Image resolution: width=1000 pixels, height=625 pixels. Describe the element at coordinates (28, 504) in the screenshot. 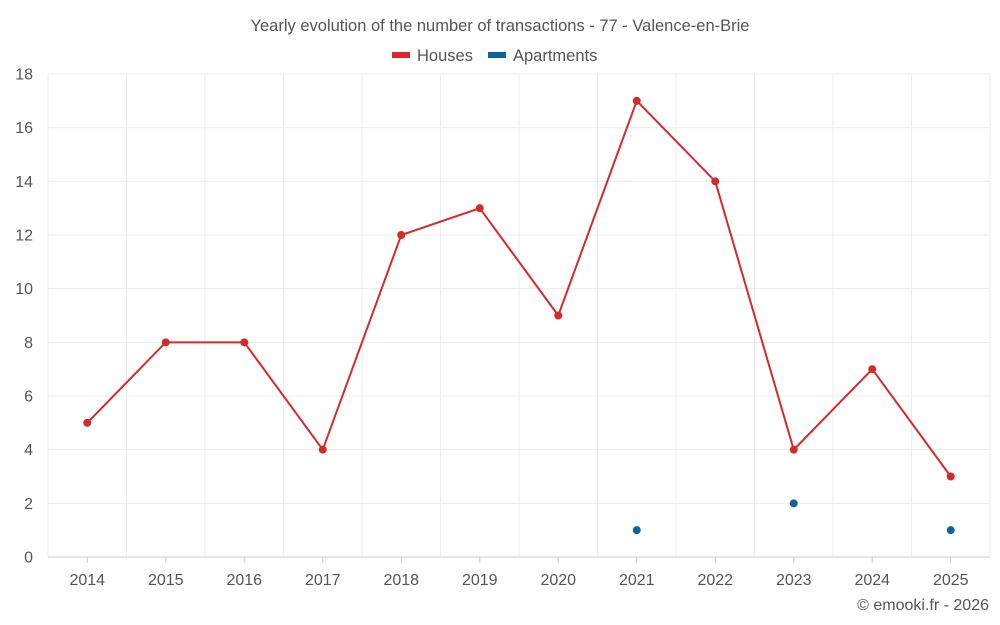

I see `y-tick-label: 2` at that location.